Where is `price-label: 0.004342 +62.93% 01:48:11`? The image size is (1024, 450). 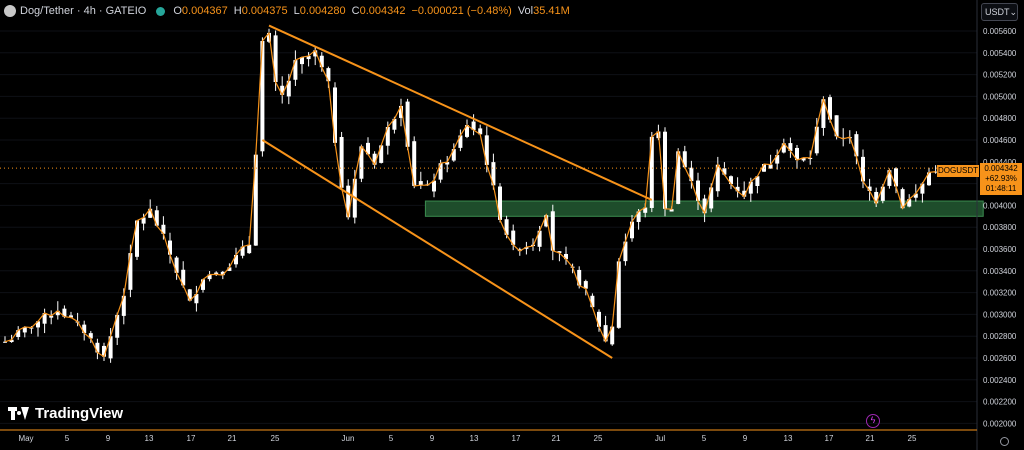 price-label: 0.004342 +62.93% 01:48:11 is located at coordinates (1001, 179).